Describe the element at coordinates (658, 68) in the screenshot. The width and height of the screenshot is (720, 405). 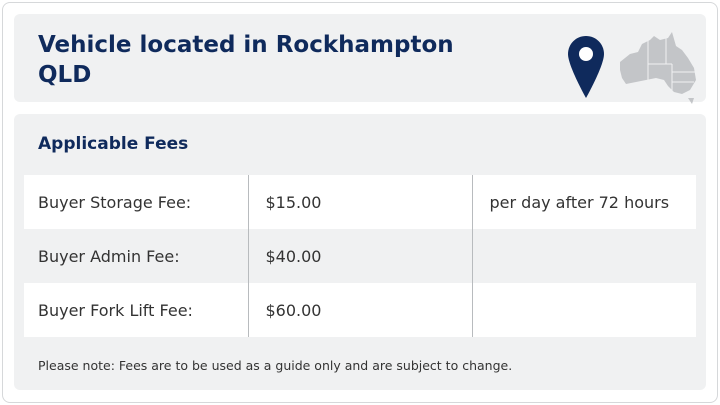
I see `australia-map-icon` at that location.